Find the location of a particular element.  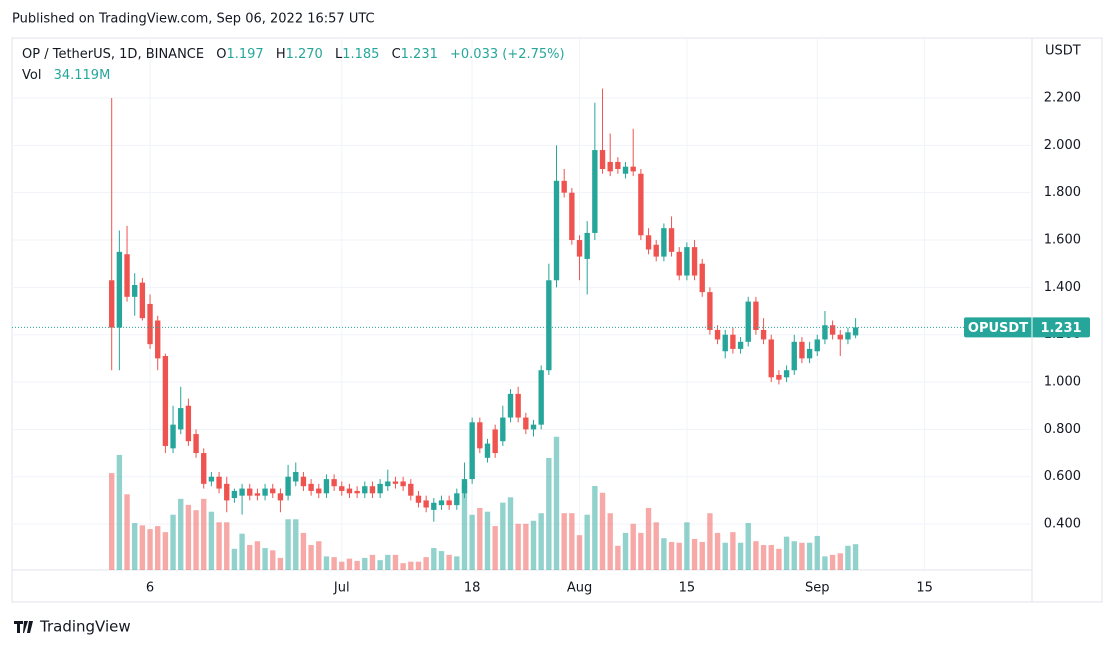

volume-pane is located at coordinates (484, 503).